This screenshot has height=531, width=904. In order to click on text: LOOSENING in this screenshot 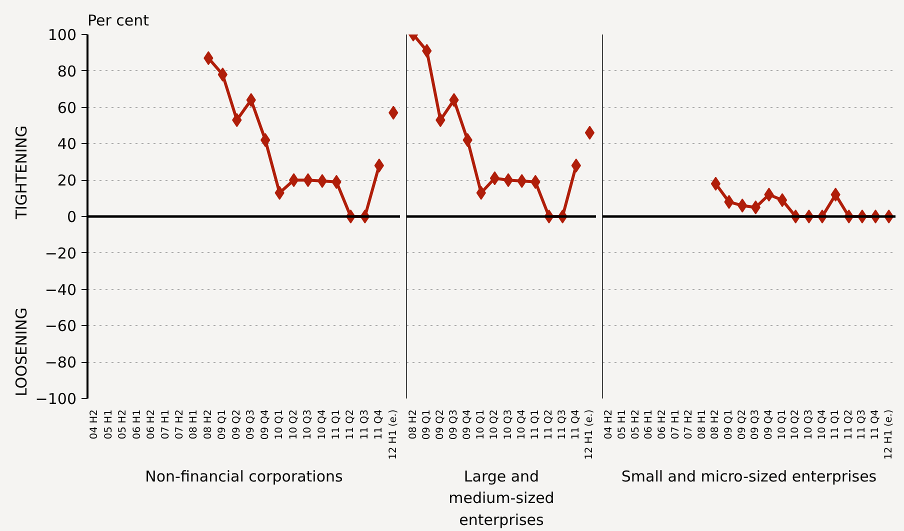, I will do `click(21, 351)`.